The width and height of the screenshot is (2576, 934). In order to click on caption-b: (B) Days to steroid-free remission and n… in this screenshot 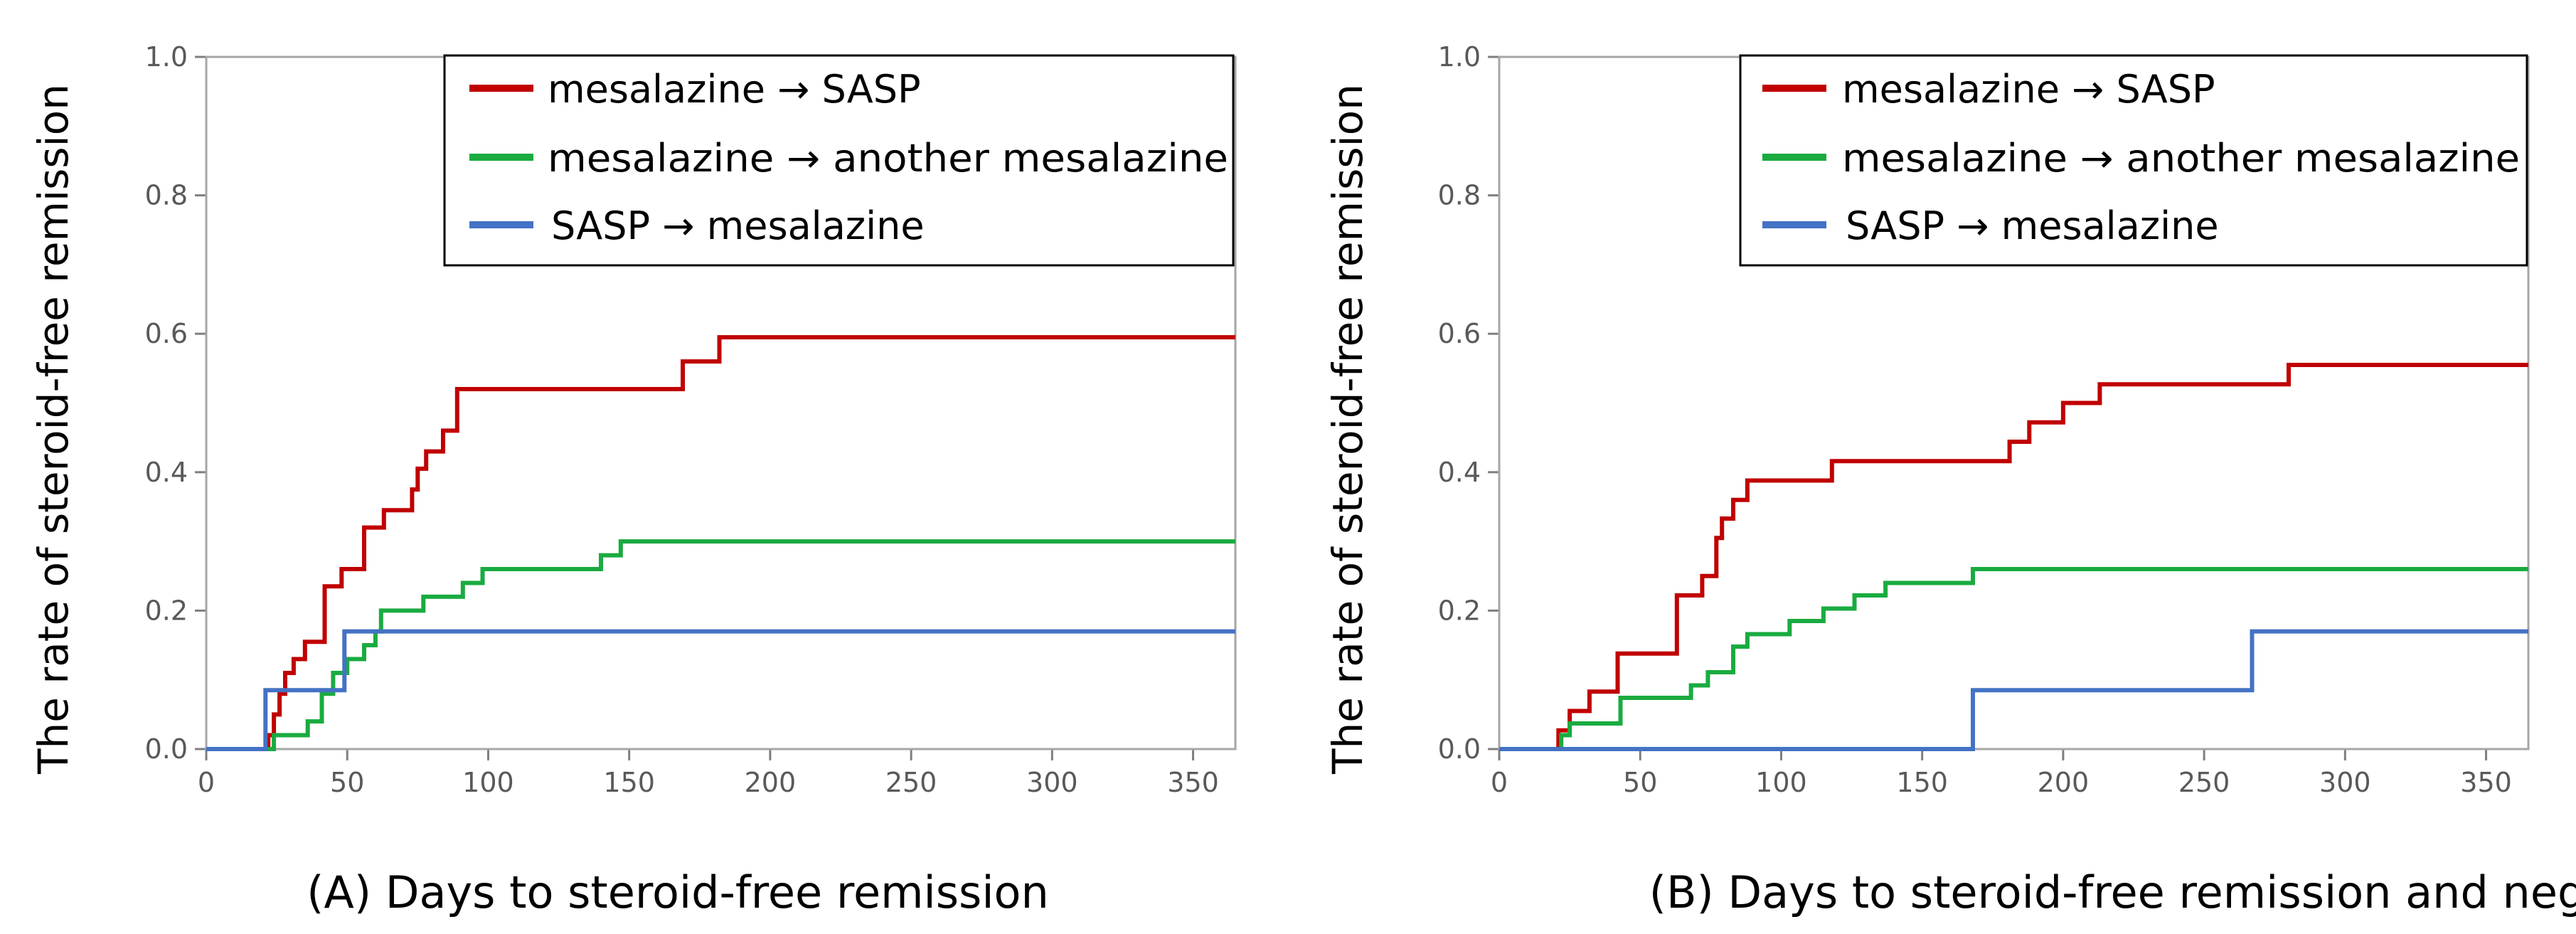, I will do `click(2112, 892)`.